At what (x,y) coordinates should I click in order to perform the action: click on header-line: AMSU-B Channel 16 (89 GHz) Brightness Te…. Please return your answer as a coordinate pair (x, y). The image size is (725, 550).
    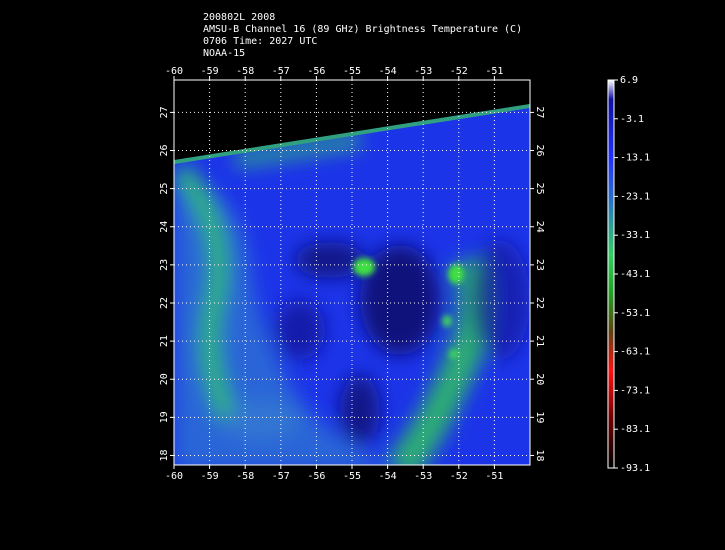
    Looking at the image, I should click on (362, 29).